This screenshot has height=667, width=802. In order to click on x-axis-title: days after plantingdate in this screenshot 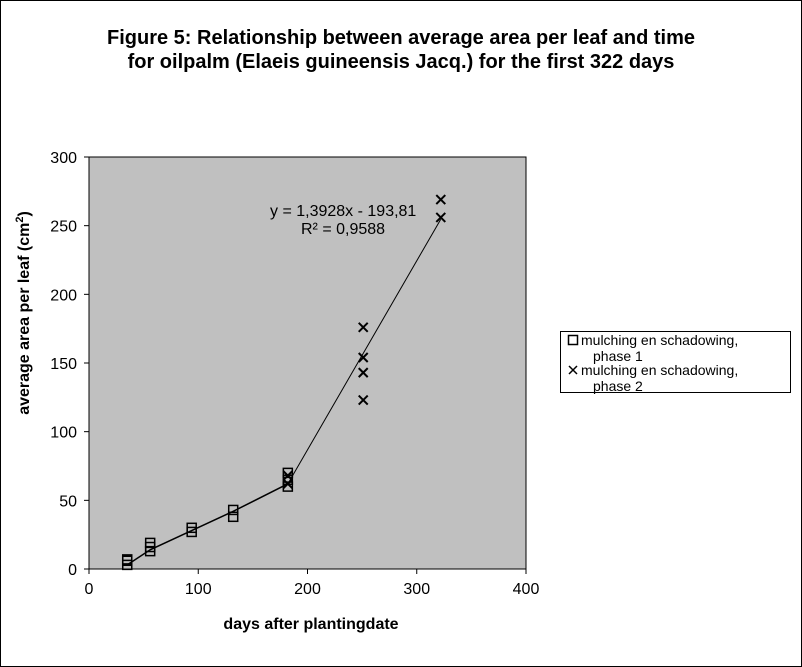, I will do `click(310, 624)`.